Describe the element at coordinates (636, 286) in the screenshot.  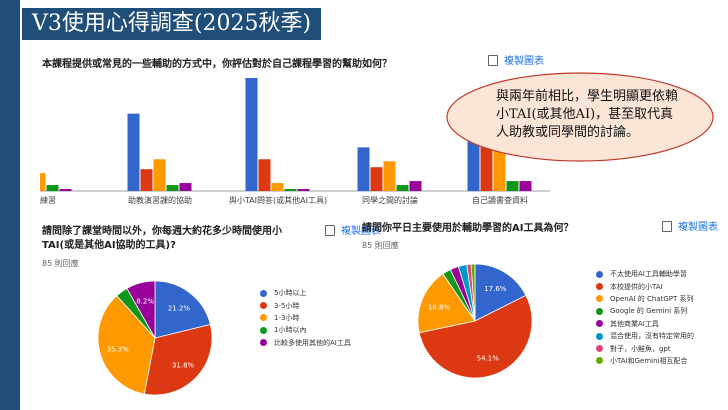
I see `legend-label: 本校提供的小TAI` at that location.